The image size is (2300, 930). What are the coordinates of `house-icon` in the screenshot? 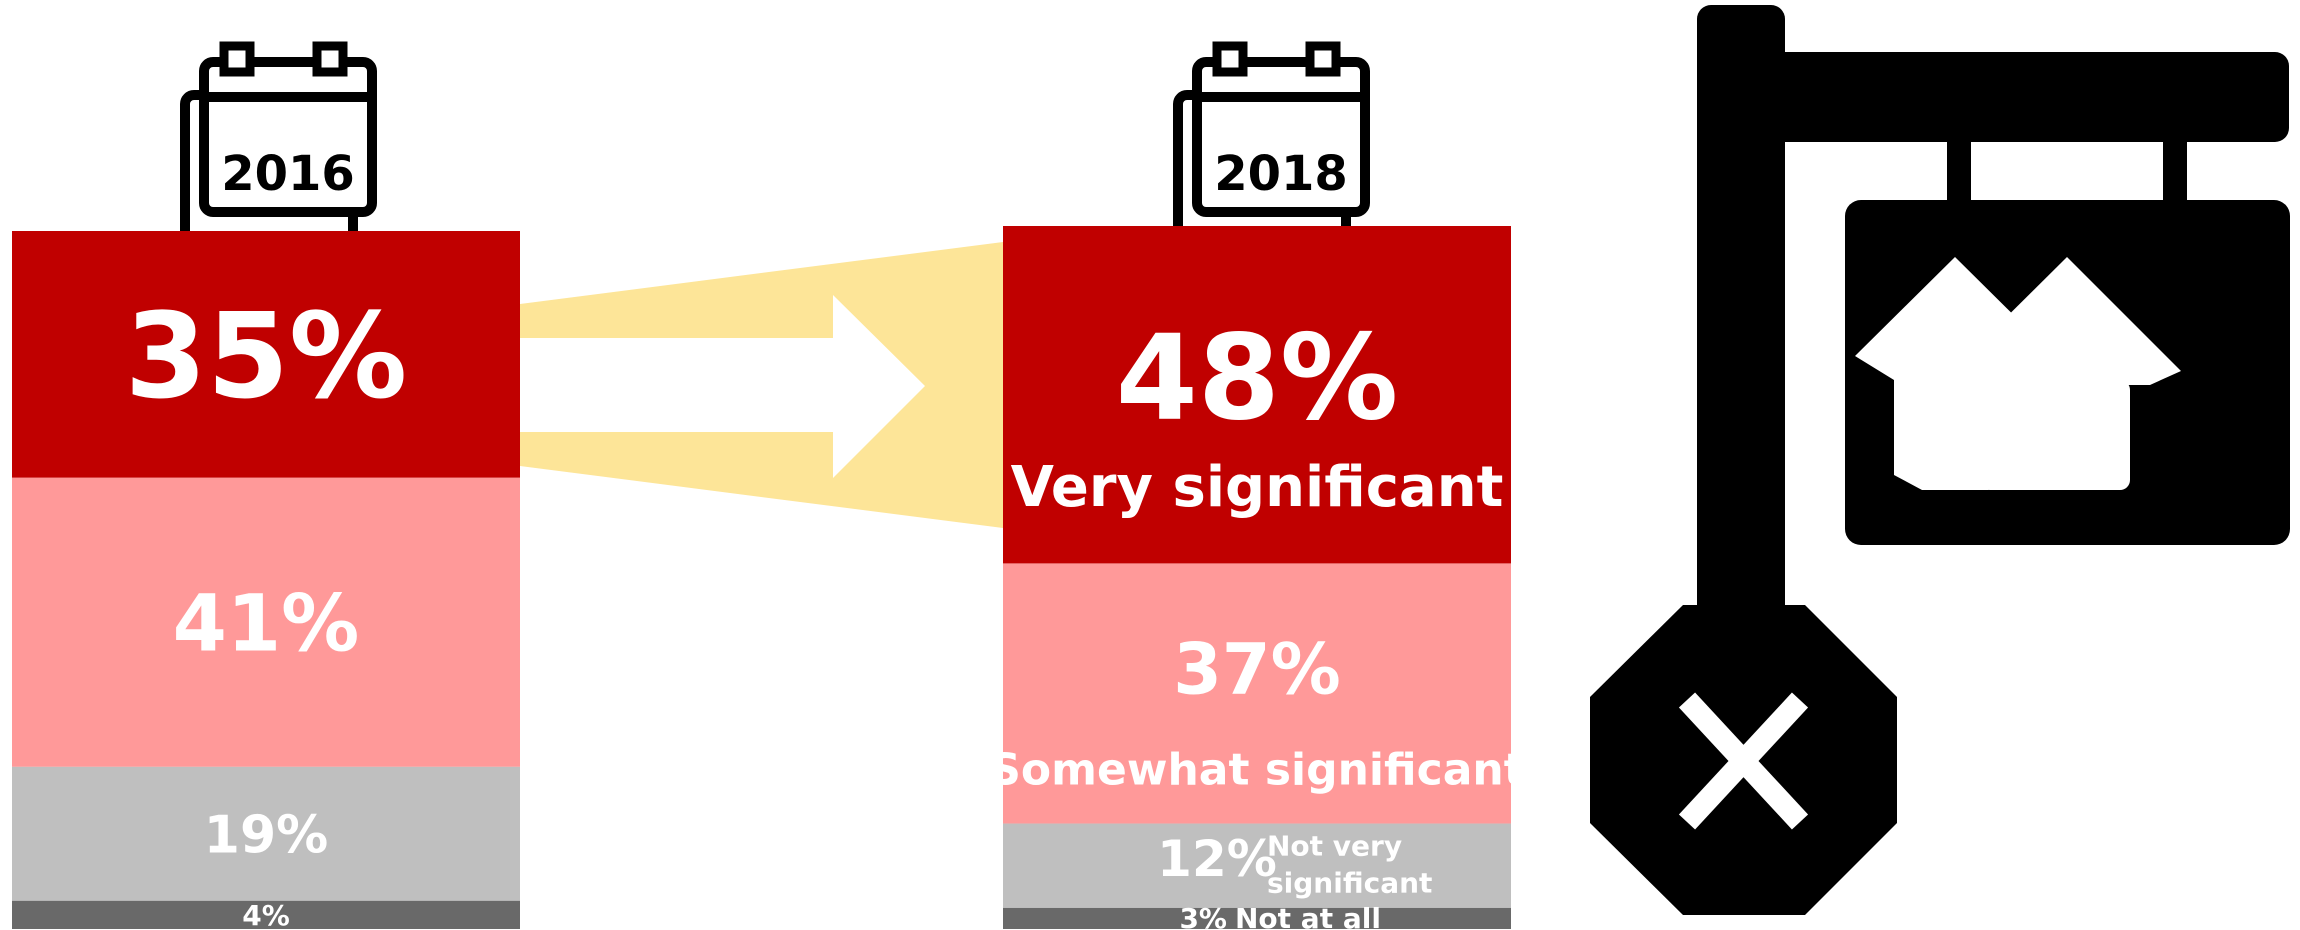 It's located at (2018, 373).